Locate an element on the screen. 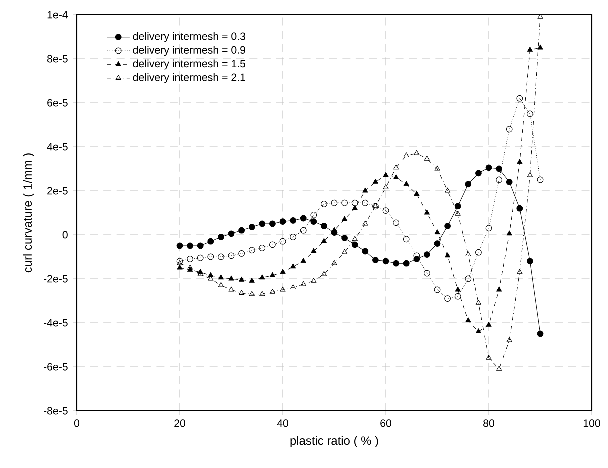  y-tick-label: -8e-5 is located at coordinates (56, 411).